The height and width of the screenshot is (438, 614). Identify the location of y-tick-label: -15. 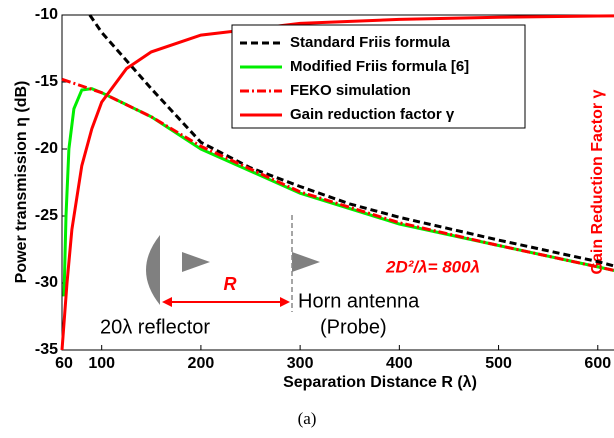
(46, 81).